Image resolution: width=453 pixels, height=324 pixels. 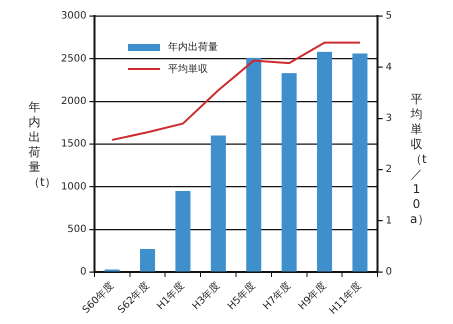 What do you see at coordinates (389, 220) in the screenshot?
I see `y2-tick-label: 1` at bounding box center [389, 220].